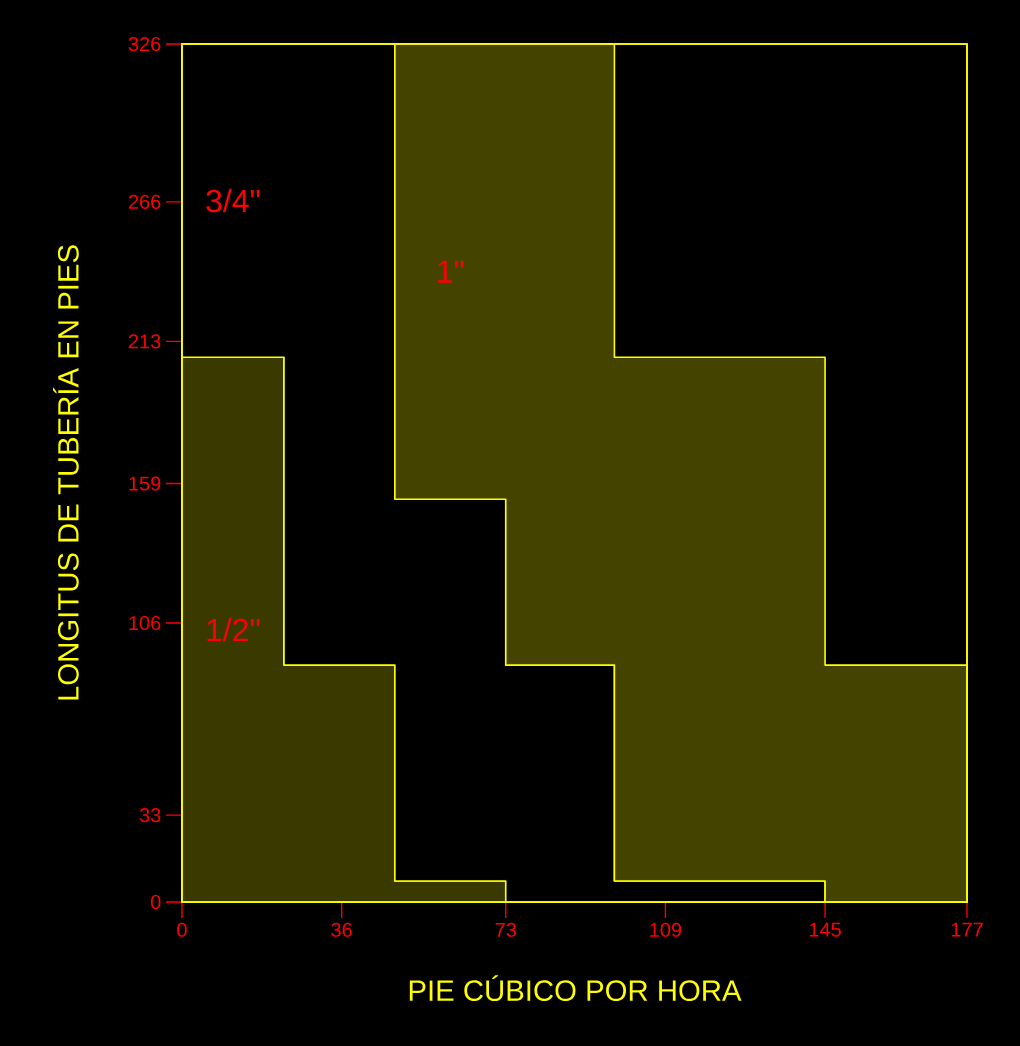 This screenshot has width=1020, height=1046. I want to click on series-label: 1/2", so click(233, 629).